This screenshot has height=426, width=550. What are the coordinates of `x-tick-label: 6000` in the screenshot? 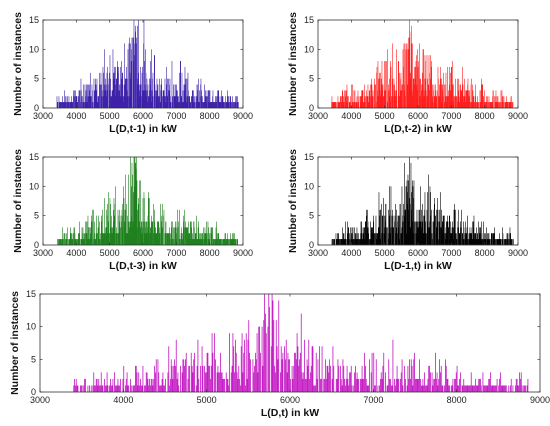 It's located at (418, 253).